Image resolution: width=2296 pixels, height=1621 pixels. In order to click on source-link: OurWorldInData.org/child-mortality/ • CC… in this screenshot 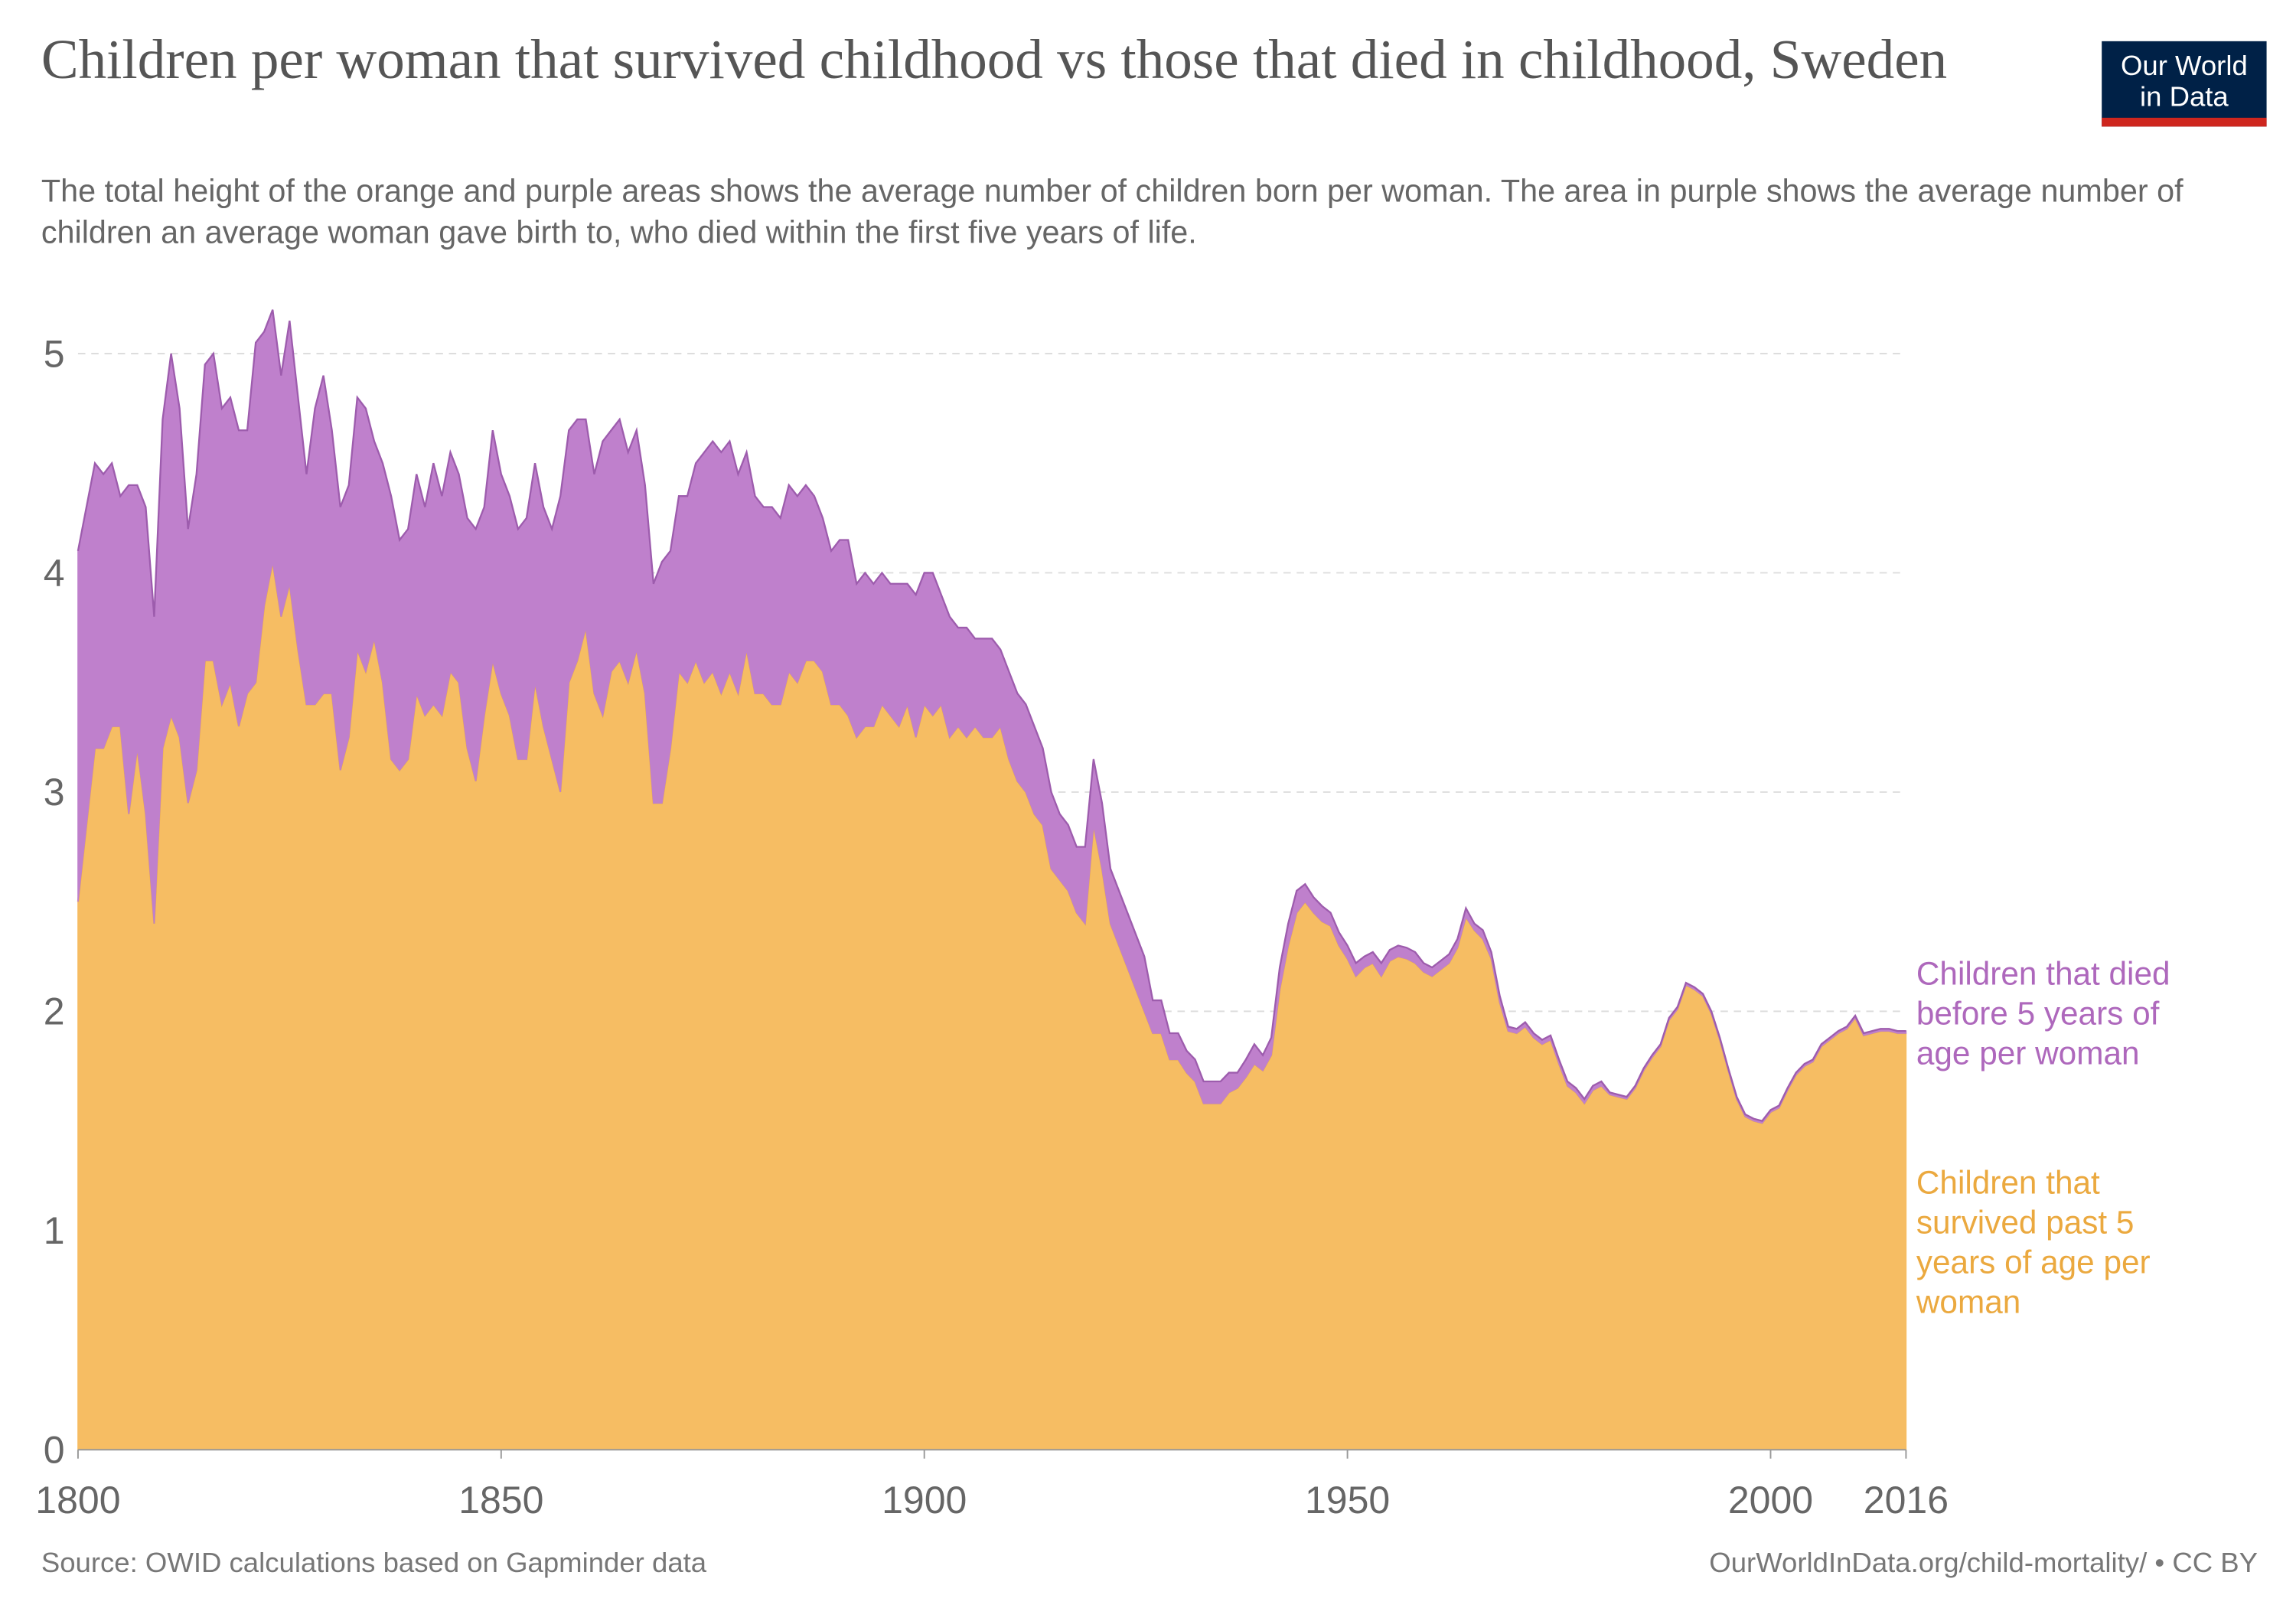, I will do `click(1983, 1564)`.